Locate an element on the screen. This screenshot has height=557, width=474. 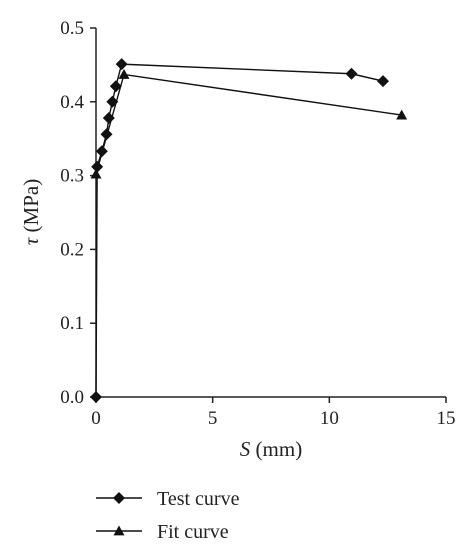
y-axis-unit: (MPa) is located at coordinates (31, 208).